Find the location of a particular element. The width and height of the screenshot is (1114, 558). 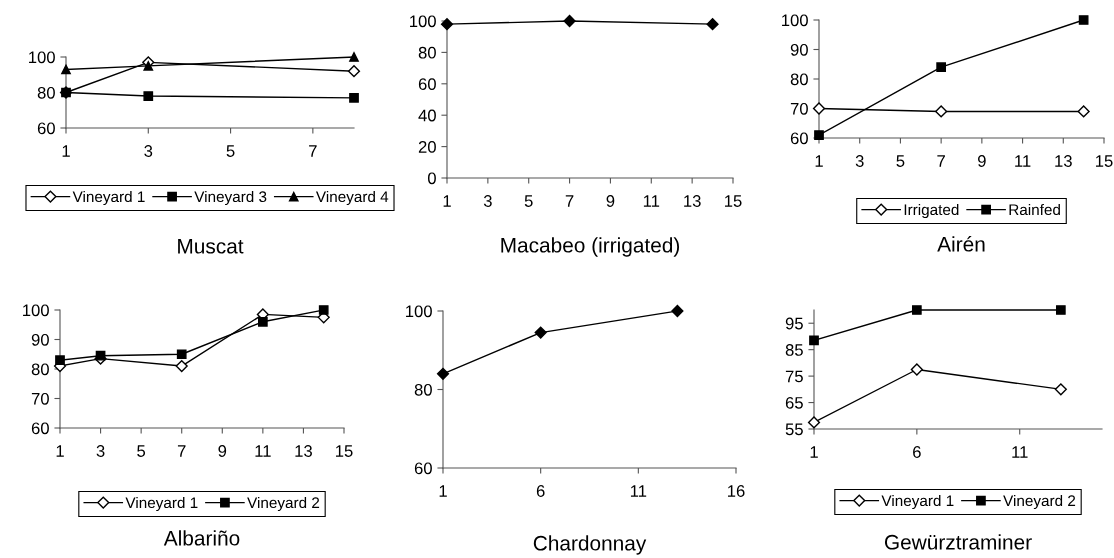

y-tick-label: 85 is located at coordinates (794, 350).